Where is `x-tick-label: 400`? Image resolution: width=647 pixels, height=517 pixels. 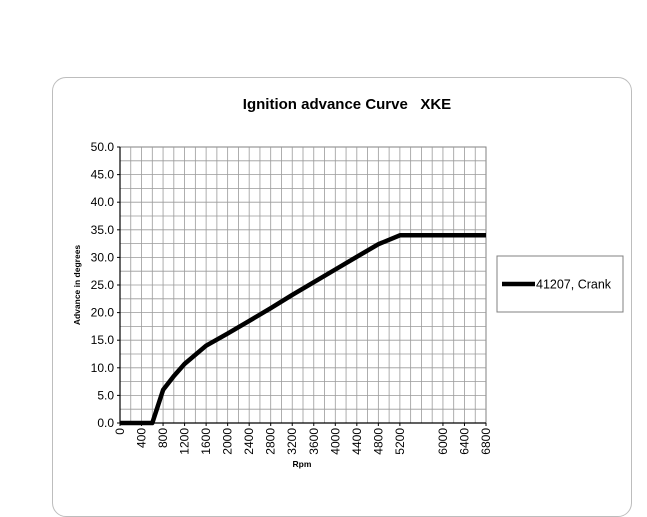
x-tick-label: 400 is located at coordinates (142, 438).